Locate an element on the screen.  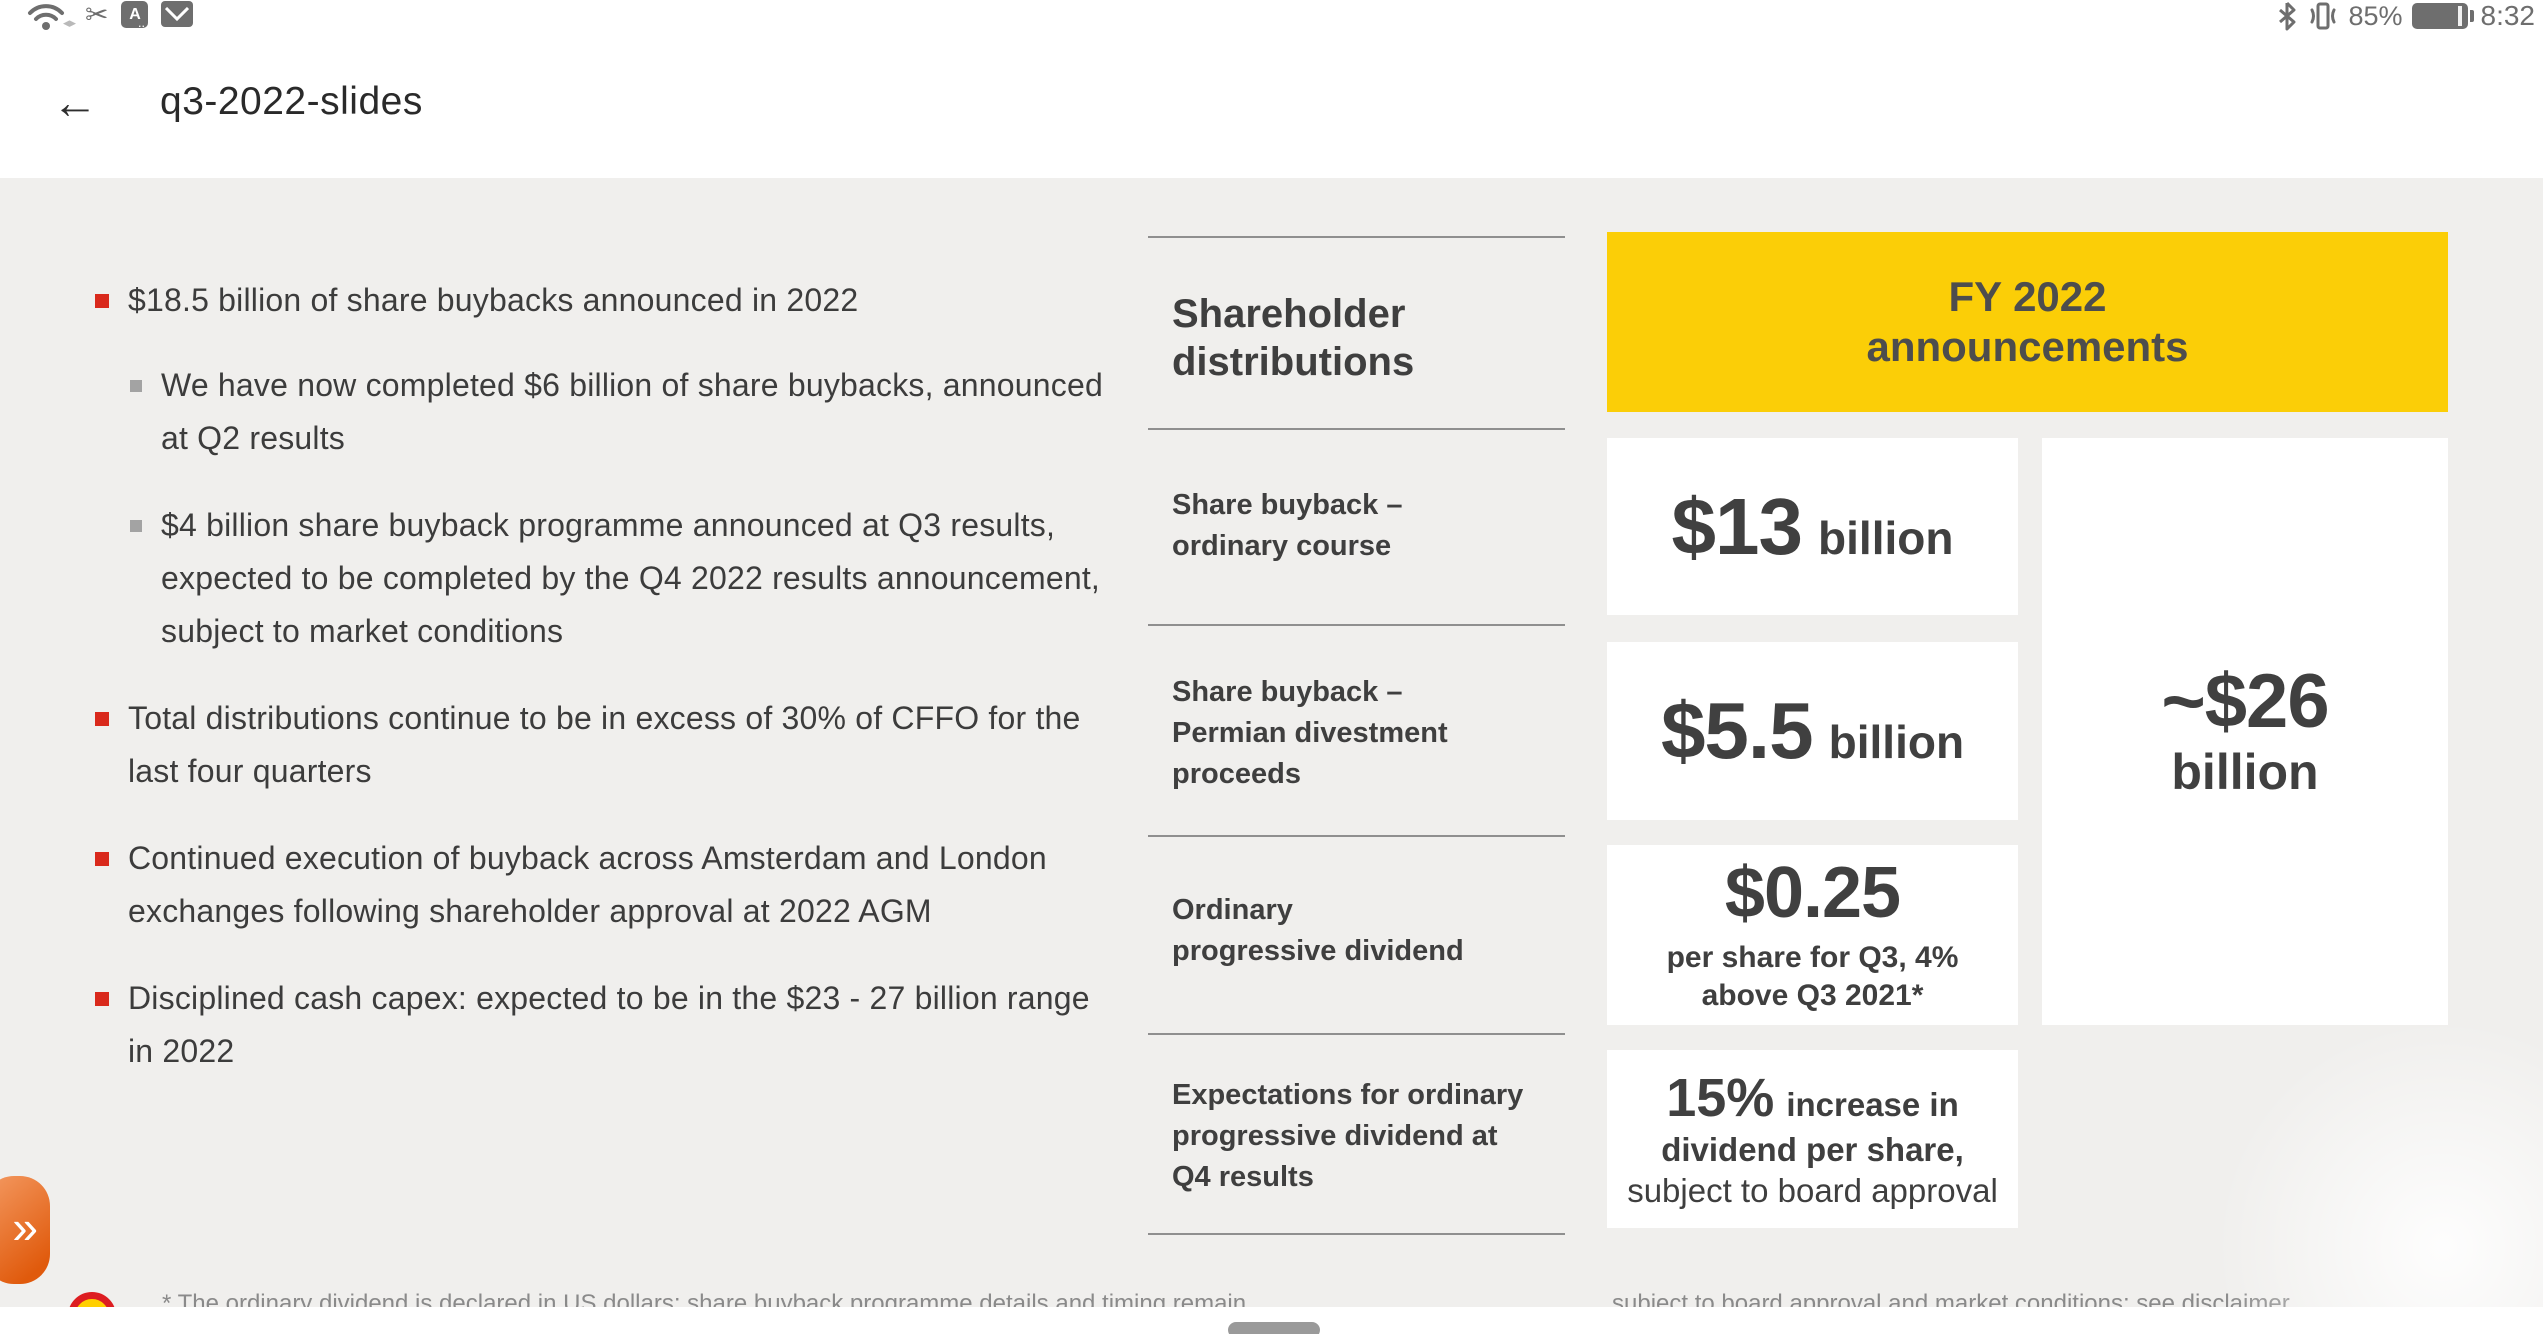
scrollbar-thumb is located at coordinates (1274, 1328).